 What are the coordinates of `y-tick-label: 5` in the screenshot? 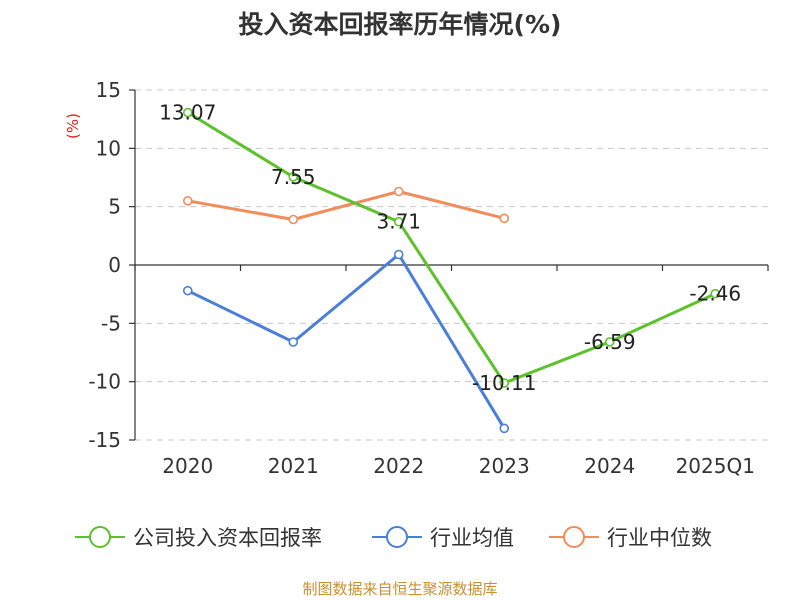 It's located at (114, 207).